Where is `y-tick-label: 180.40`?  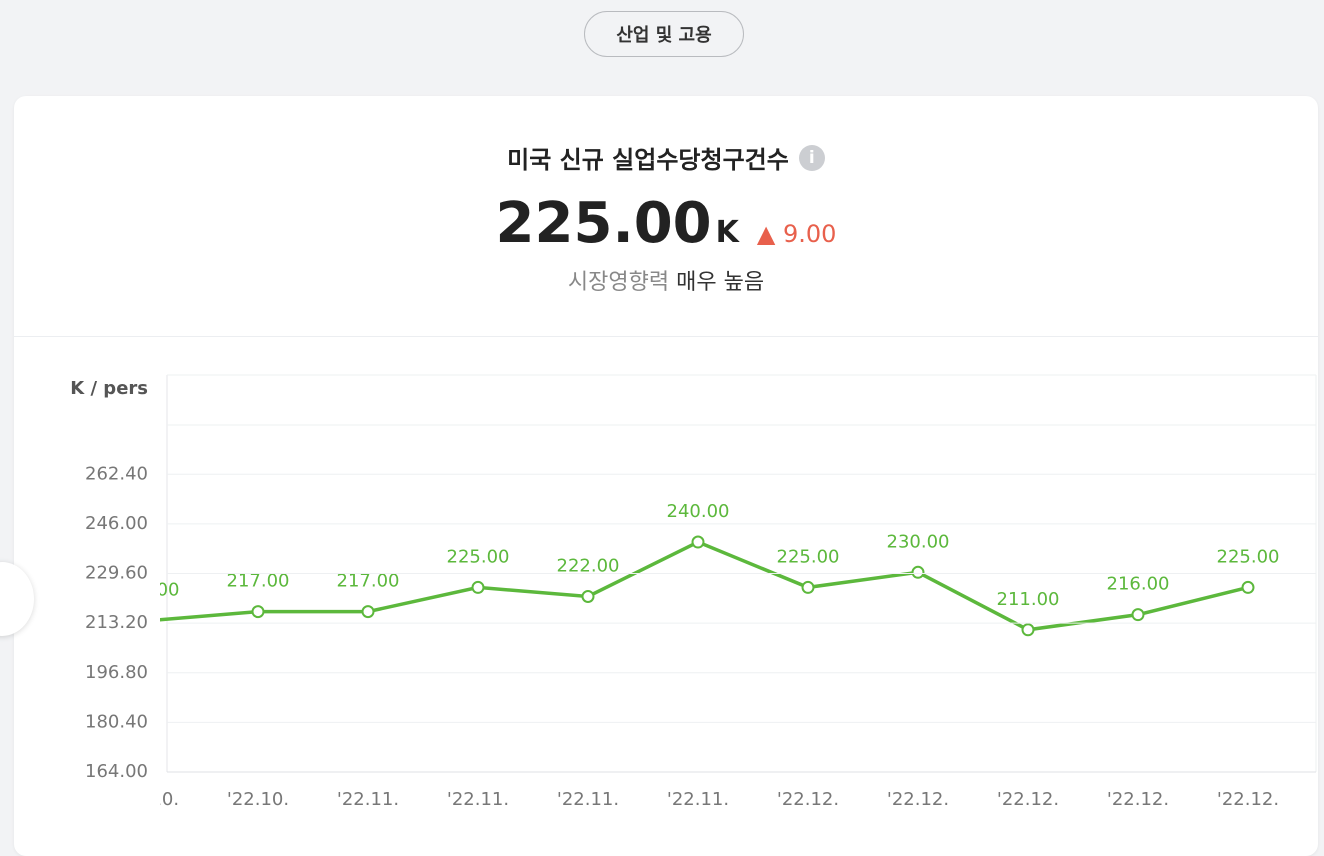
y-tick-label: 180.40 is located at coordinates (116, 721).